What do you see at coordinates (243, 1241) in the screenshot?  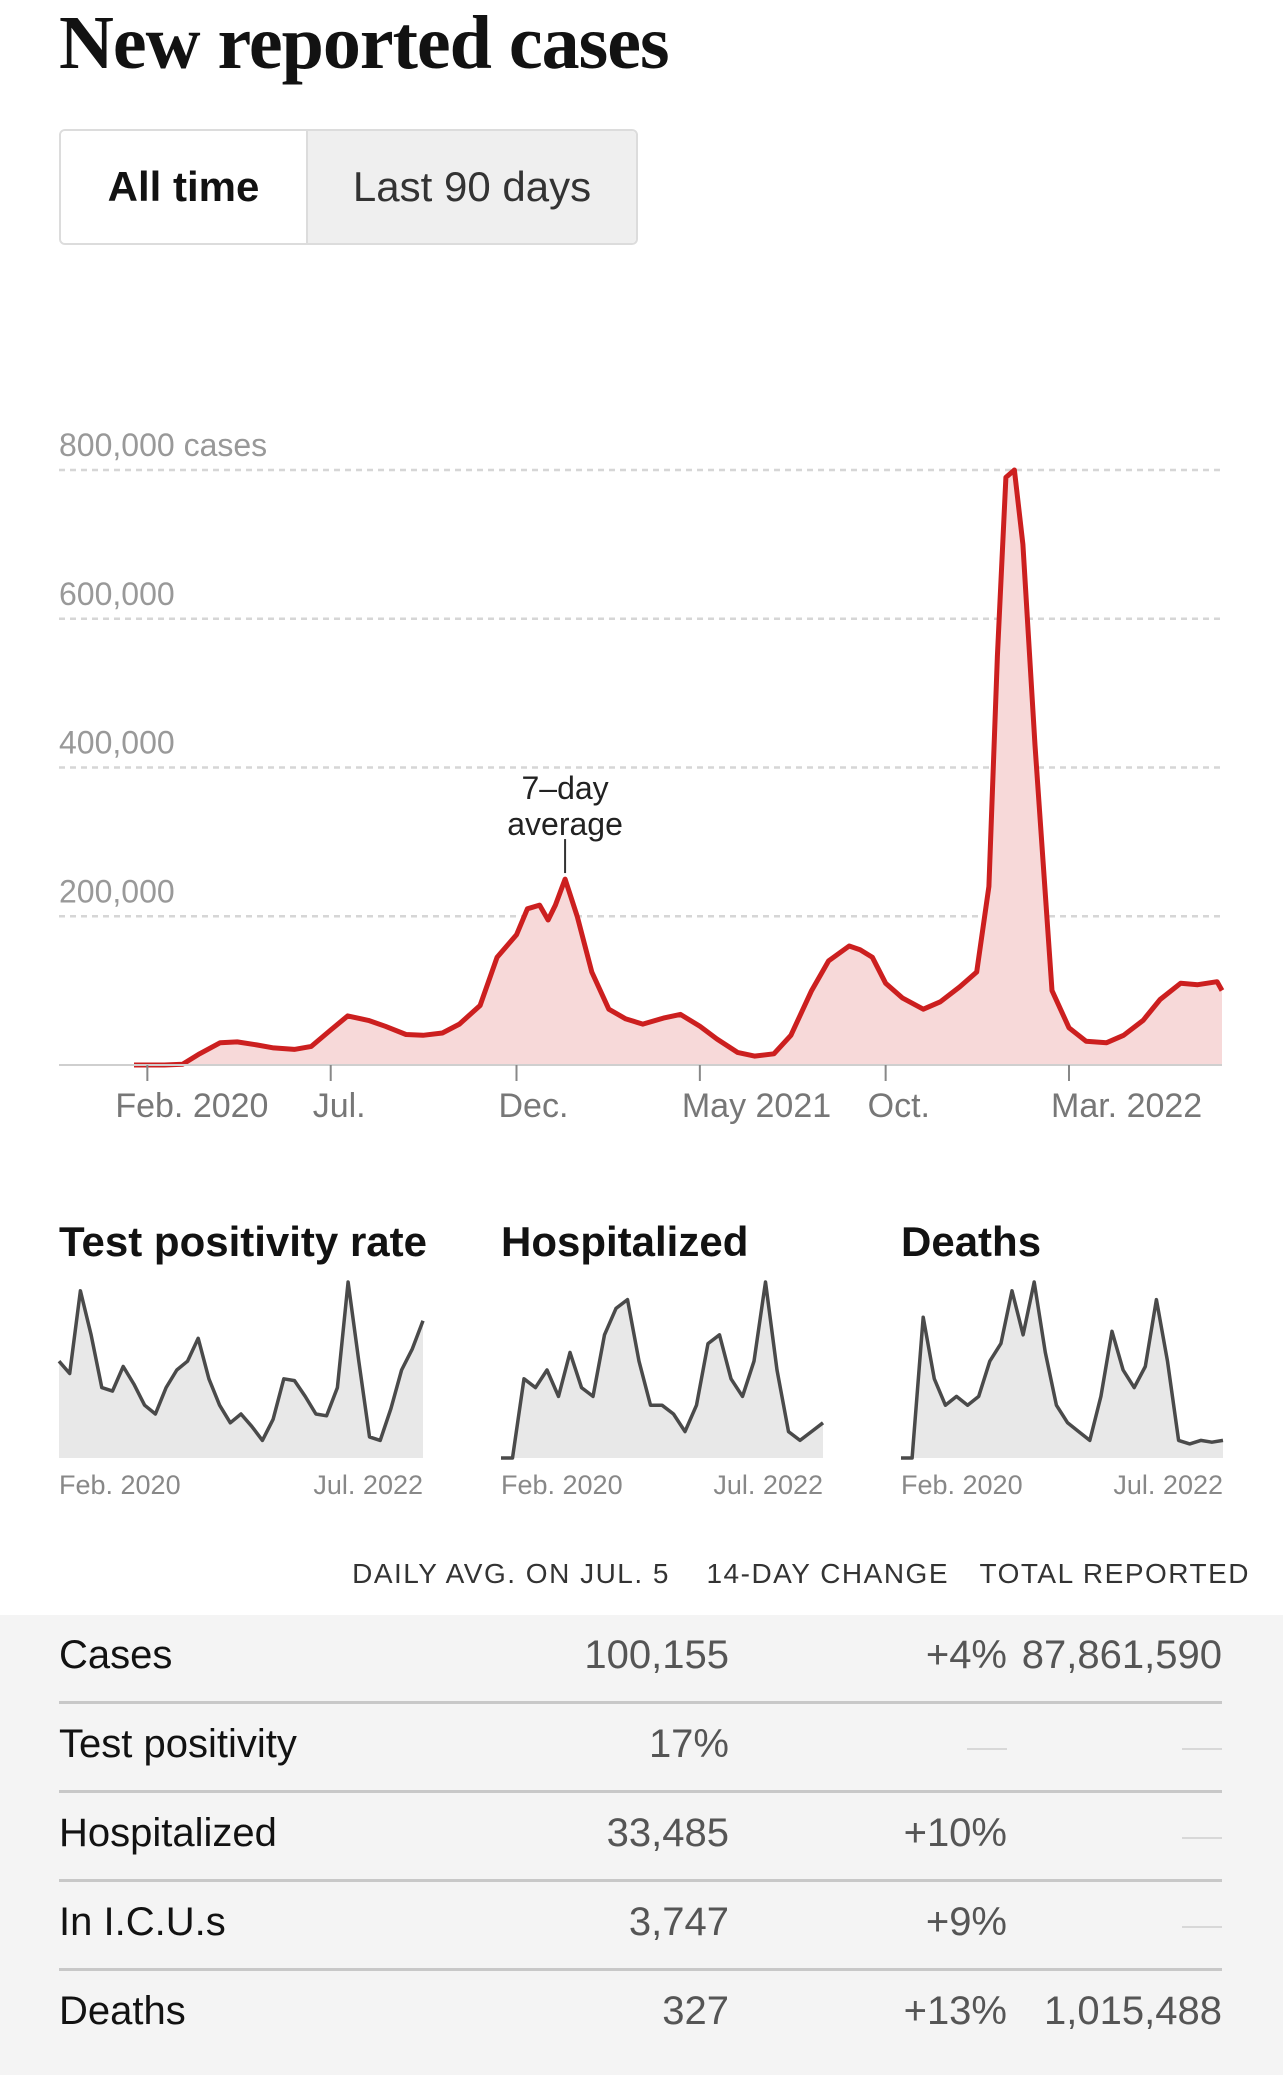 I see `mini-title-test-positivity: Test positivity rate` at bounding box center [243, 1241].